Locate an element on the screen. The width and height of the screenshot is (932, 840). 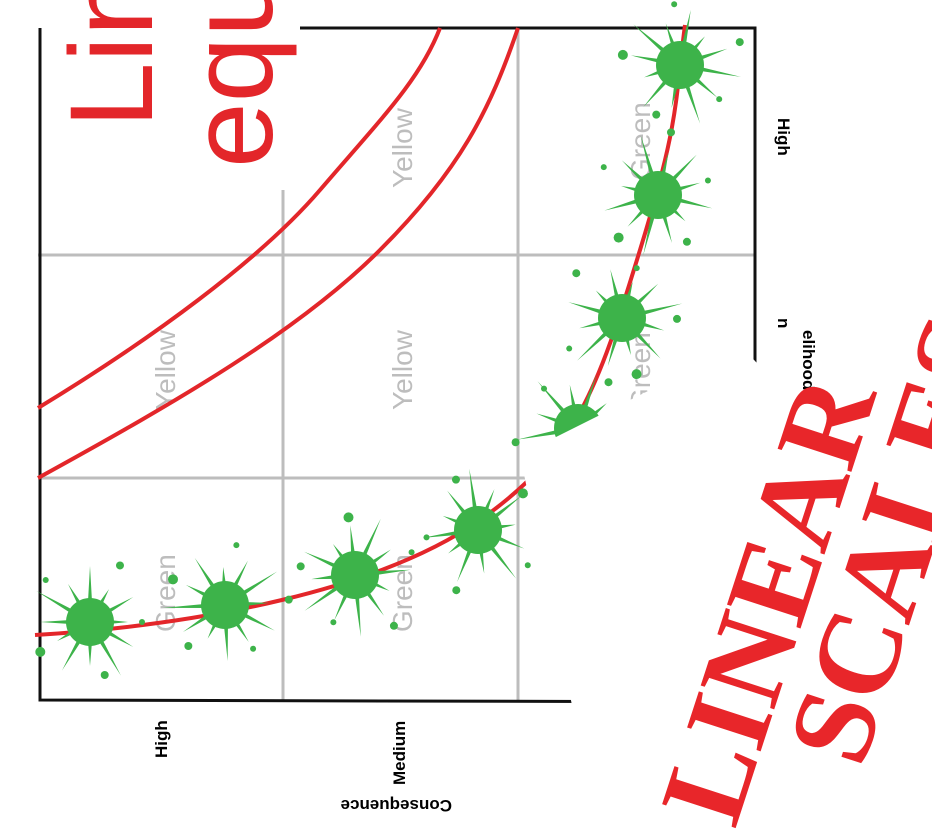
axis-title: Consequence is located at coordinates (396, 805).